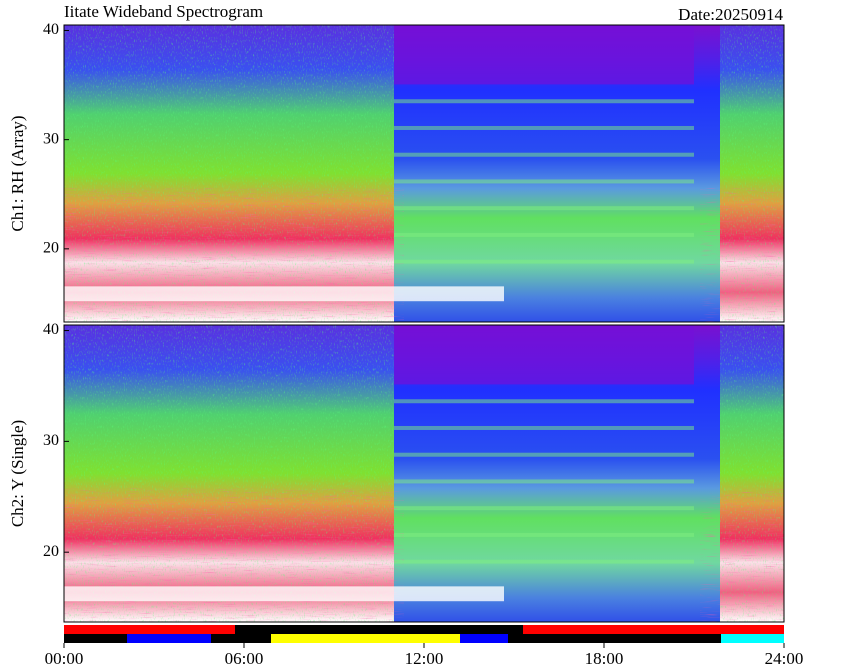 The height and width of the screenshot is (668, 848). I want to click on x-tick-label: 18:00, so click(604, 658).